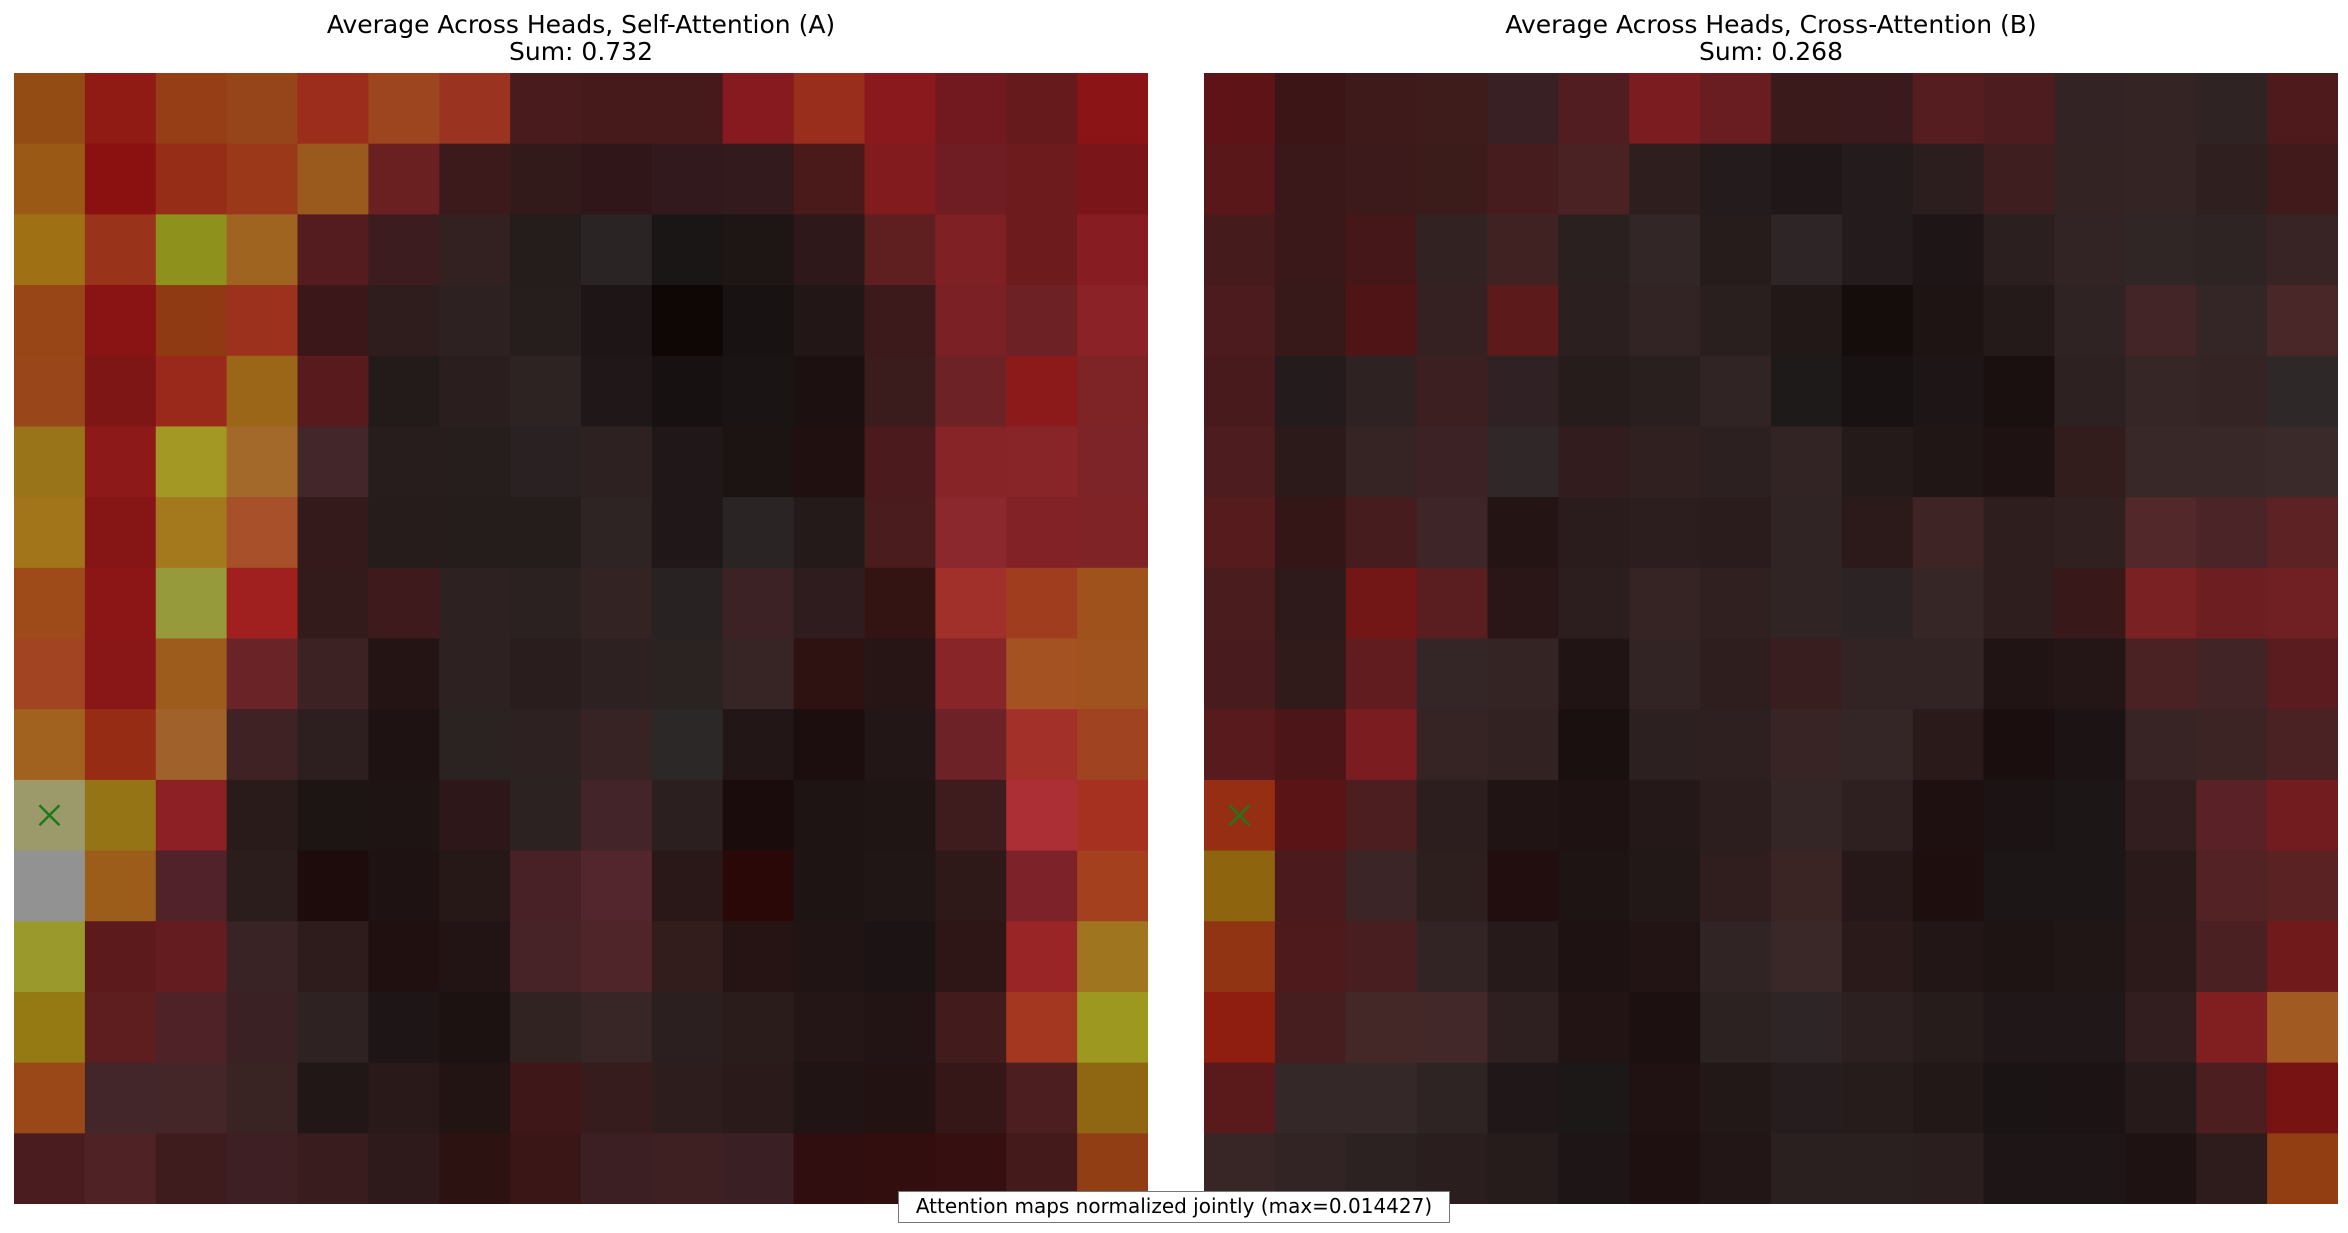 The height and width of the screenshot is (1233, 2348). I want to click on heatmap-cell-r10-c13, so click(971, 815).